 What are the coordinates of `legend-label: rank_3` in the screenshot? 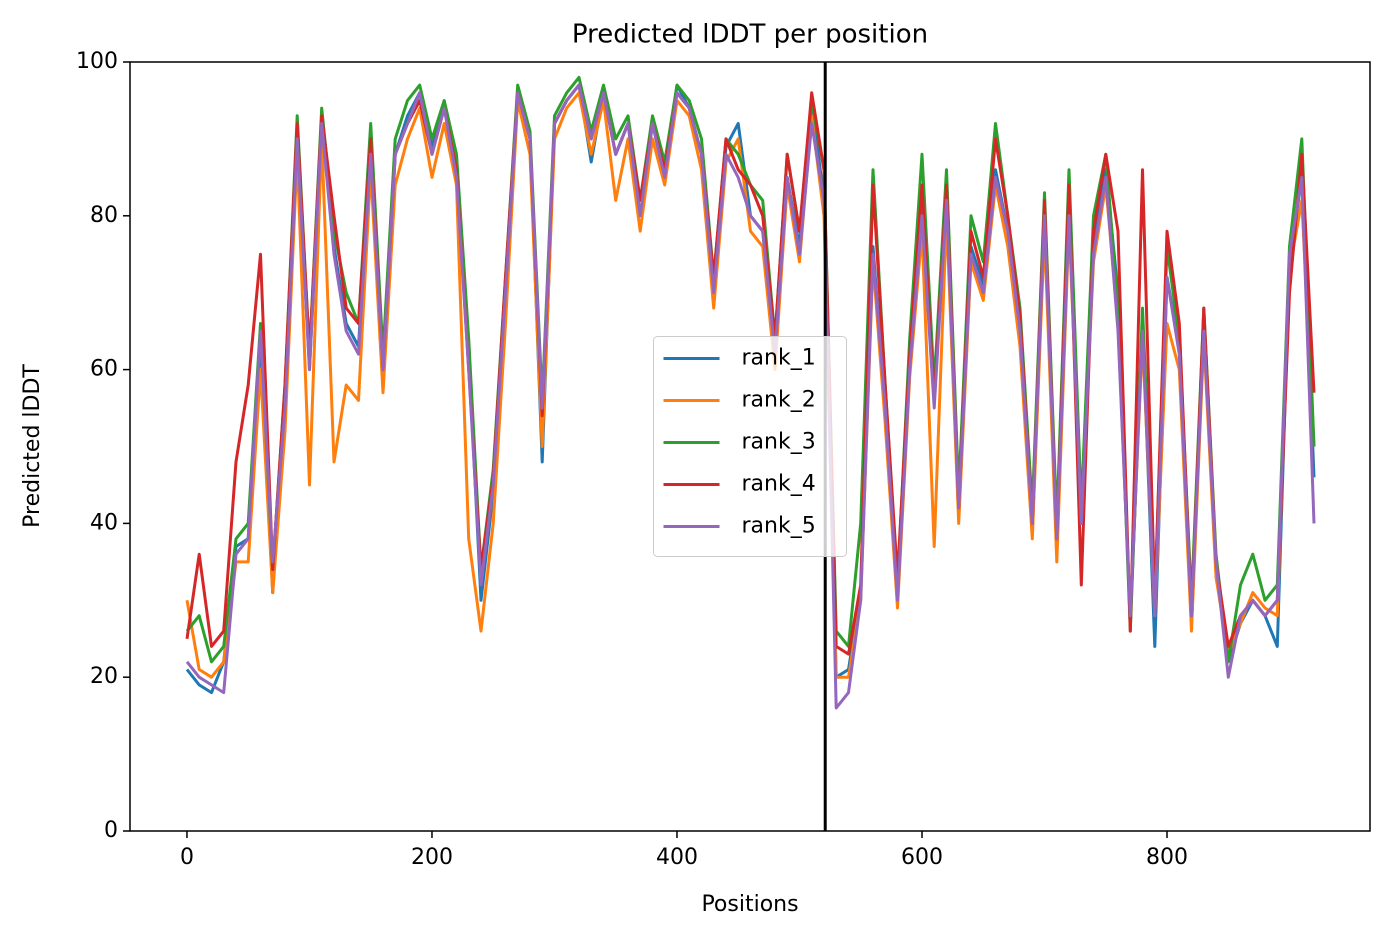 It's located at (779, 442).